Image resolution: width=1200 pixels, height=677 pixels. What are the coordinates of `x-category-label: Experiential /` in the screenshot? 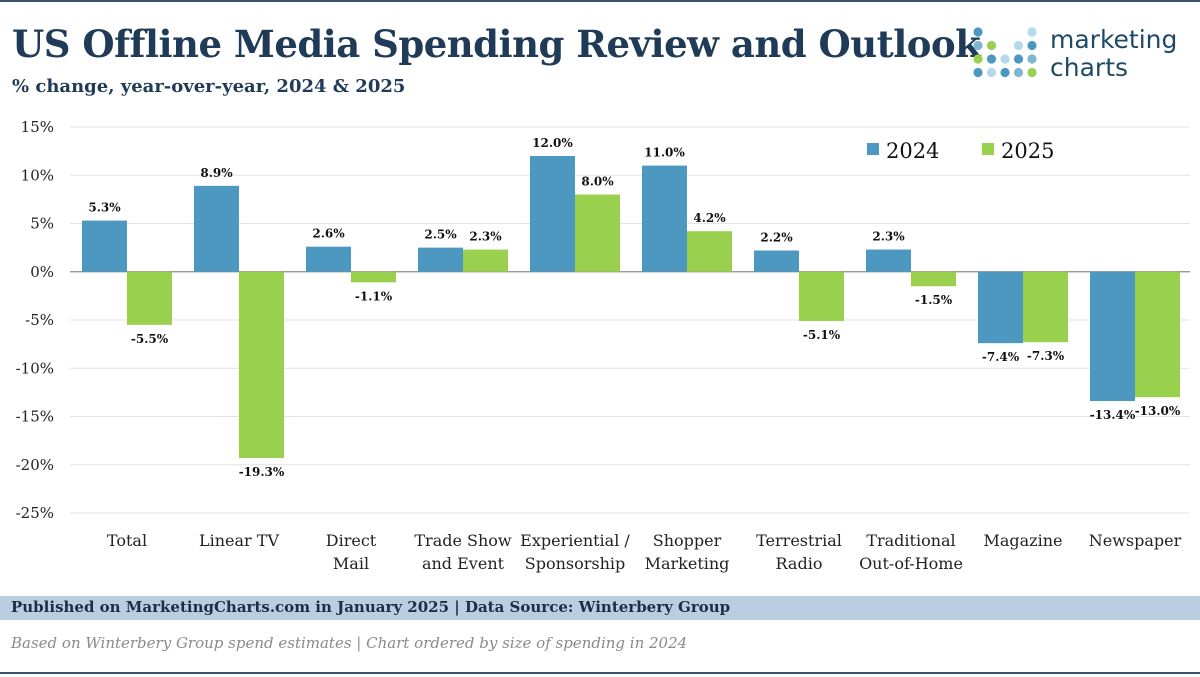 It's located at (575, 540).